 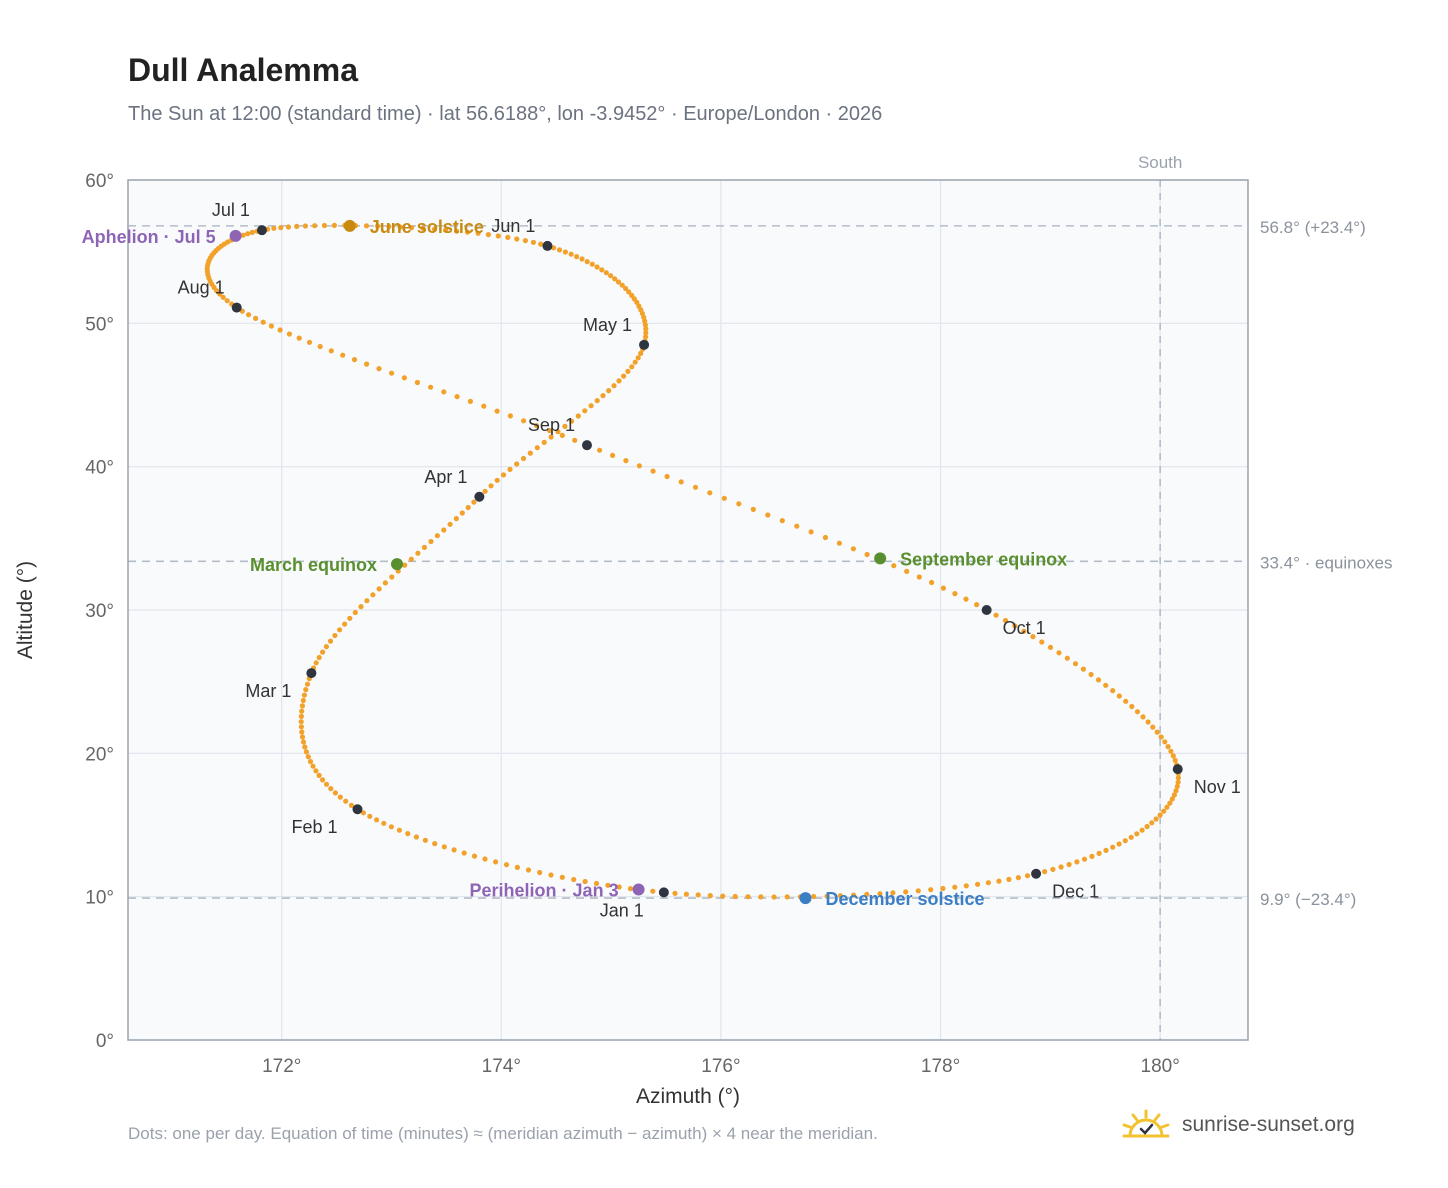 I want to click on x-tick-label: 178°, so click(x=940, y=1066).